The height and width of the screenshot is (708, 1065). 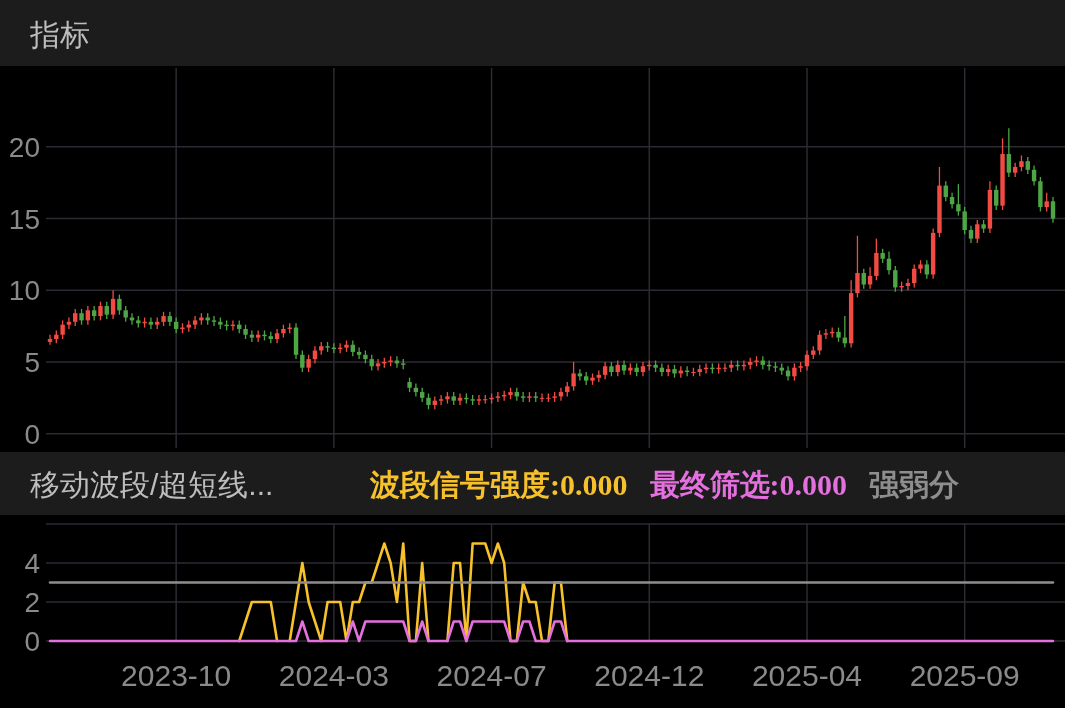 I want to click on chart-title: 指标, so click(x=59, y=34).